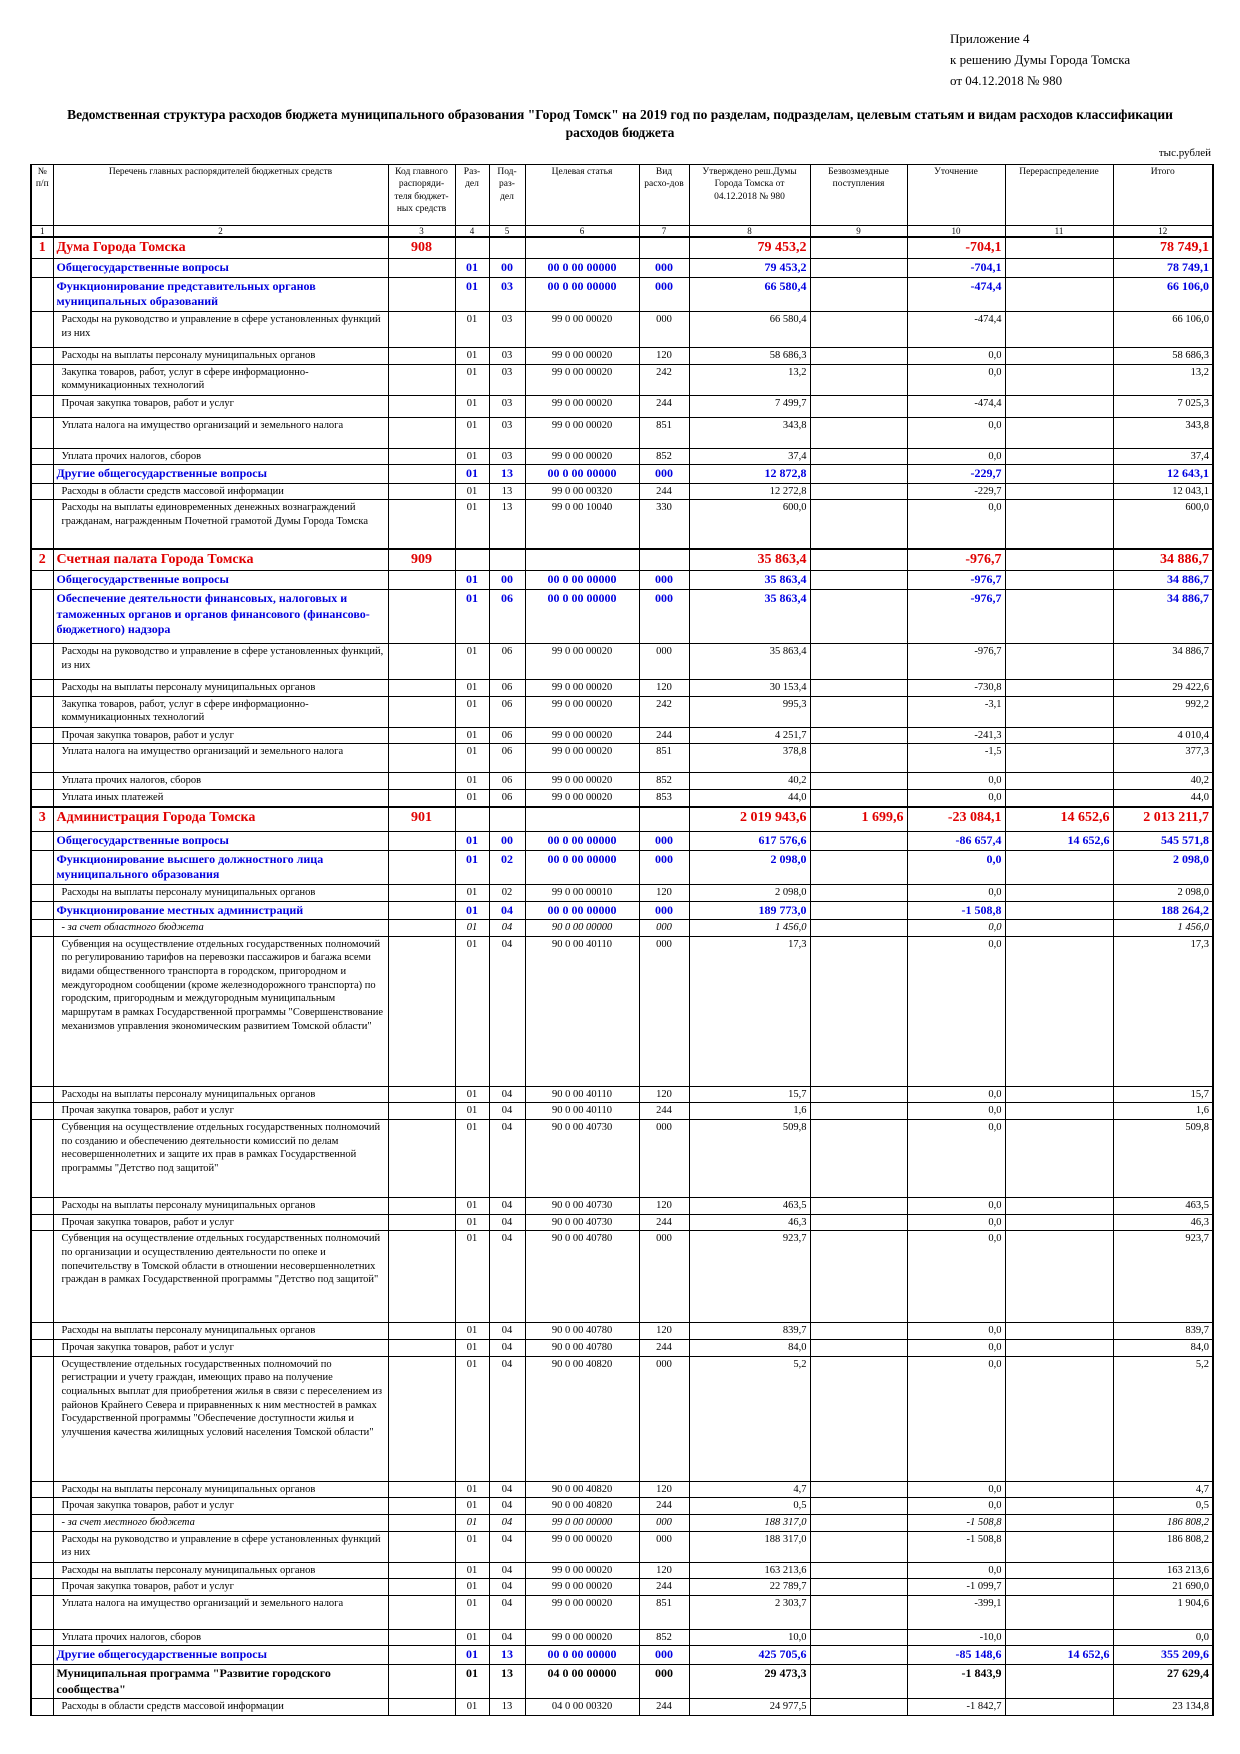  What do you see at coordinates (582, 1206) in the screenshot?
I see `table-cell: 90 0 00 40730` at bounding box center [582, 1206].